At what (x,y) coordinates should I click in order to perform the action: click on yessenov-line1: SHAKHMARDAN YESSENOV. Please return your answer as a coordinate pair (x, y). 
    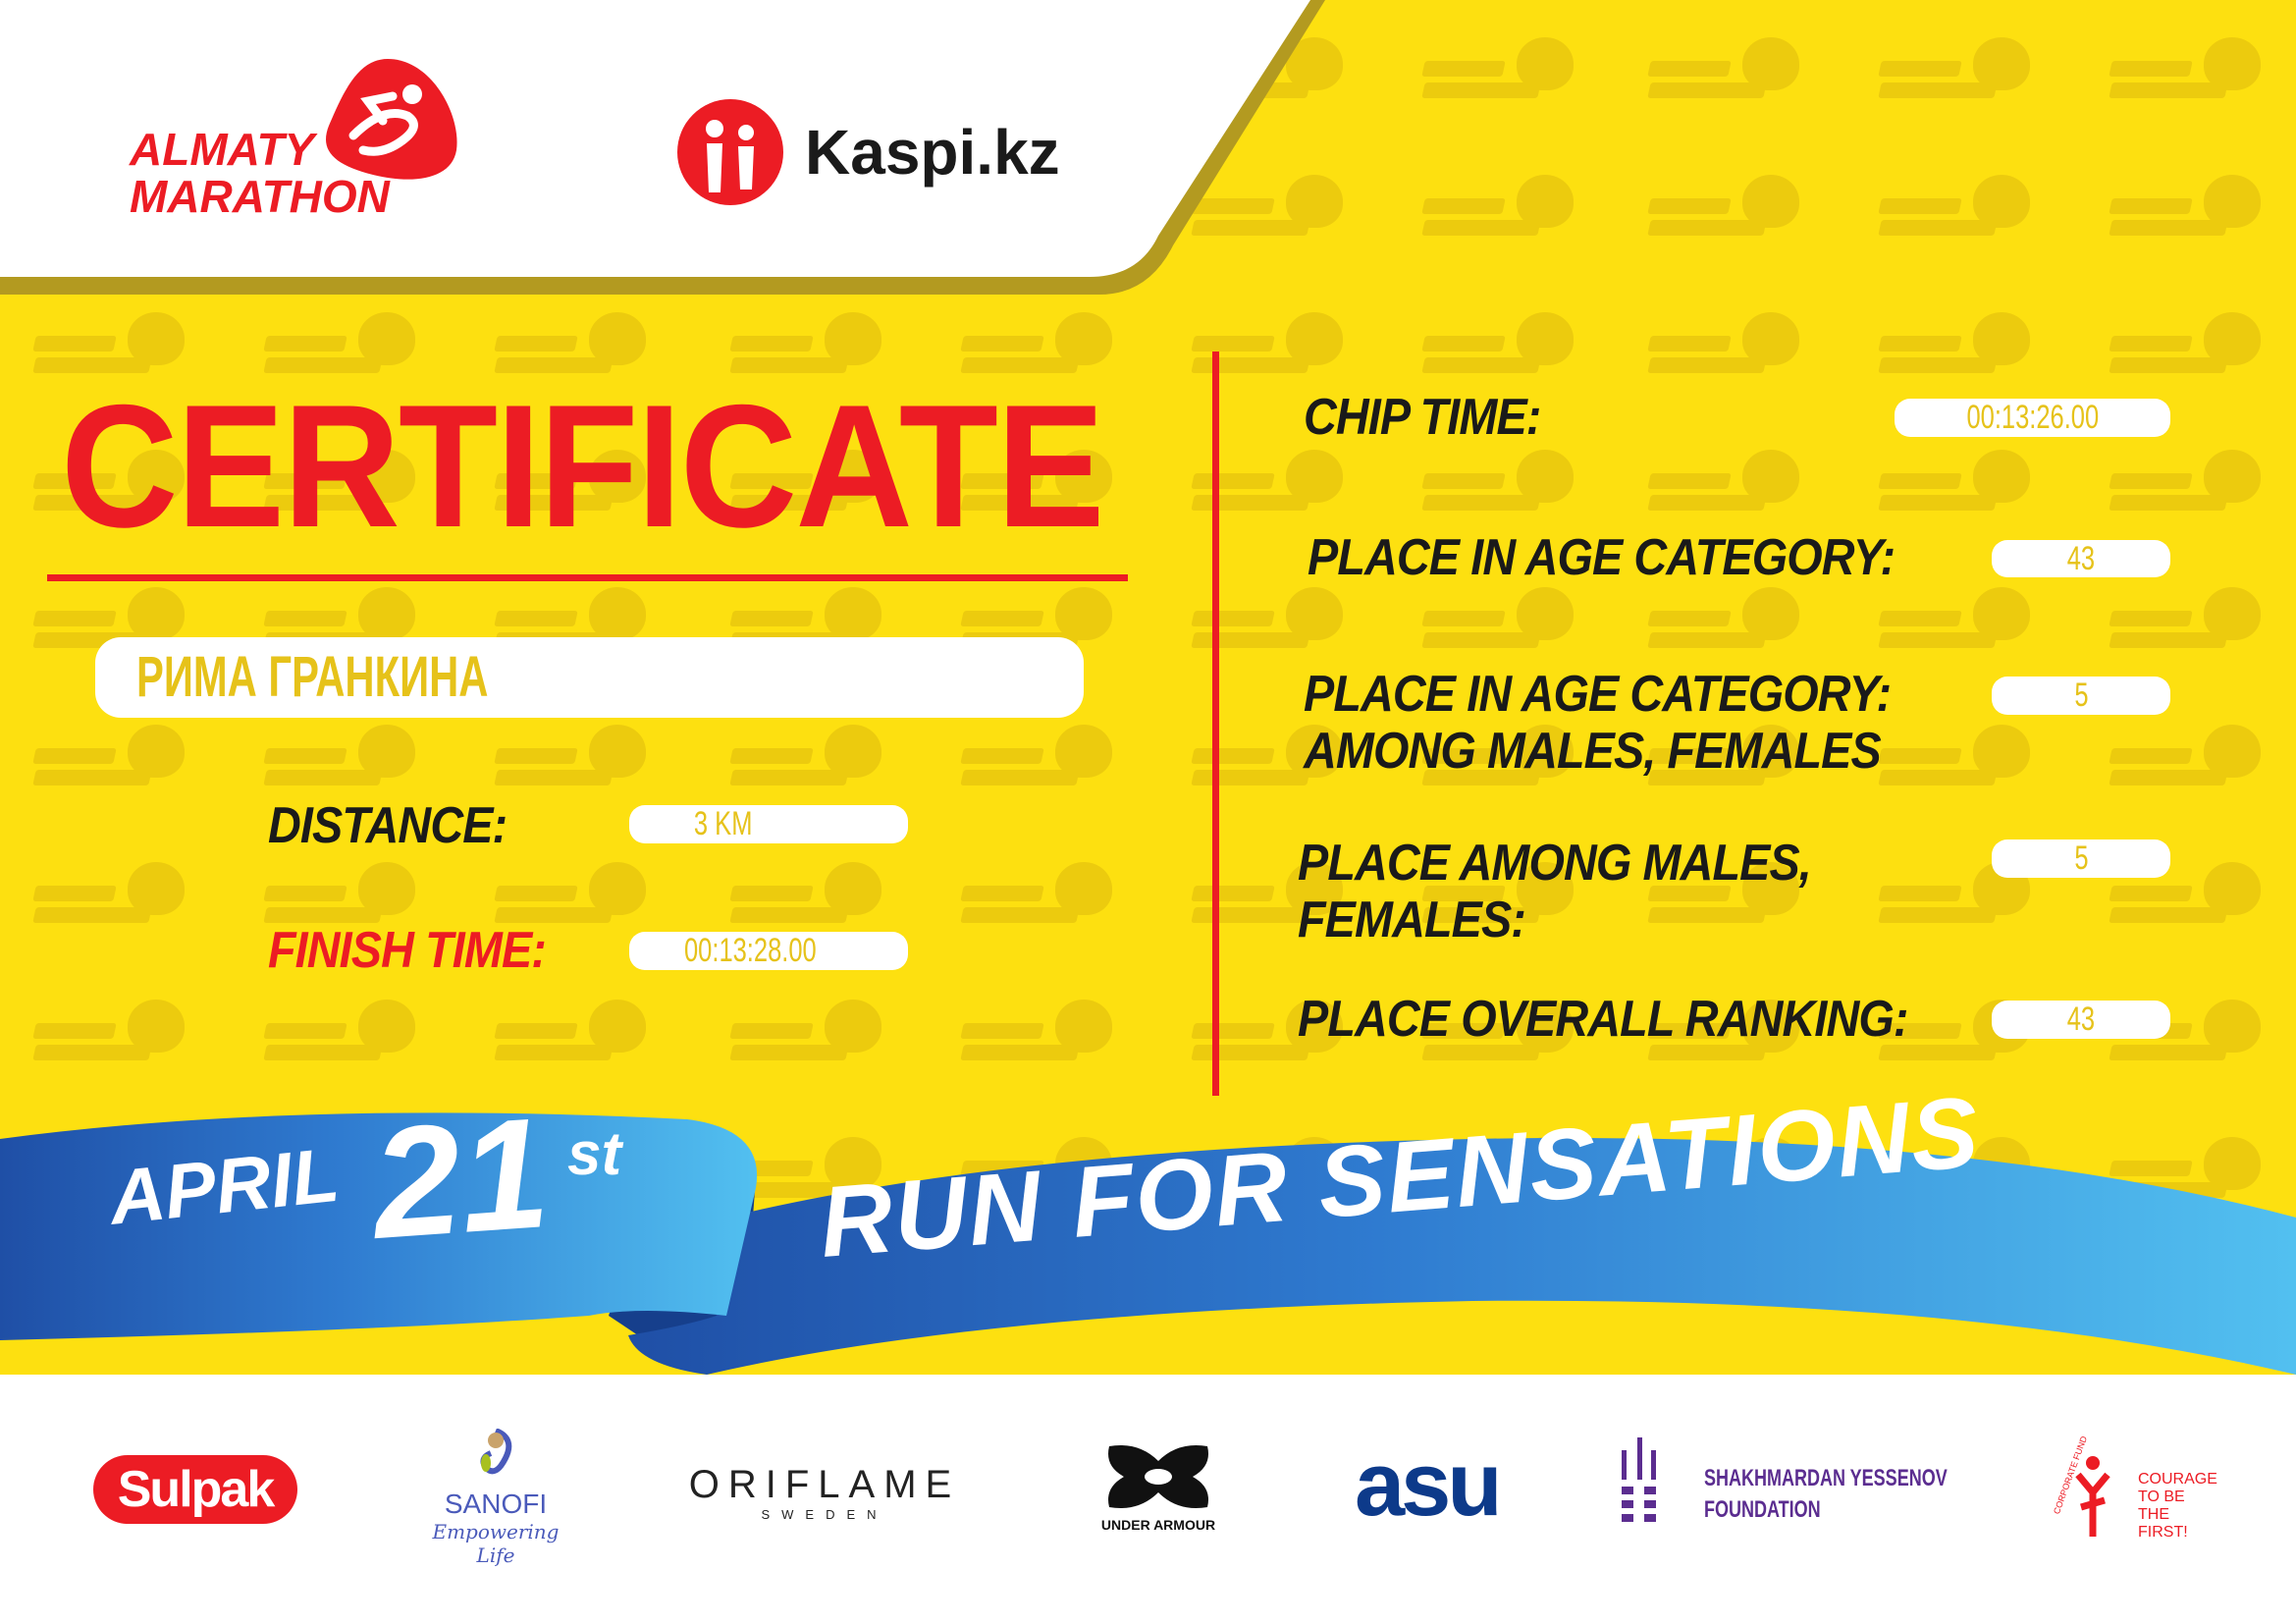
    Looking at the image, I should click on (1826, 1478).